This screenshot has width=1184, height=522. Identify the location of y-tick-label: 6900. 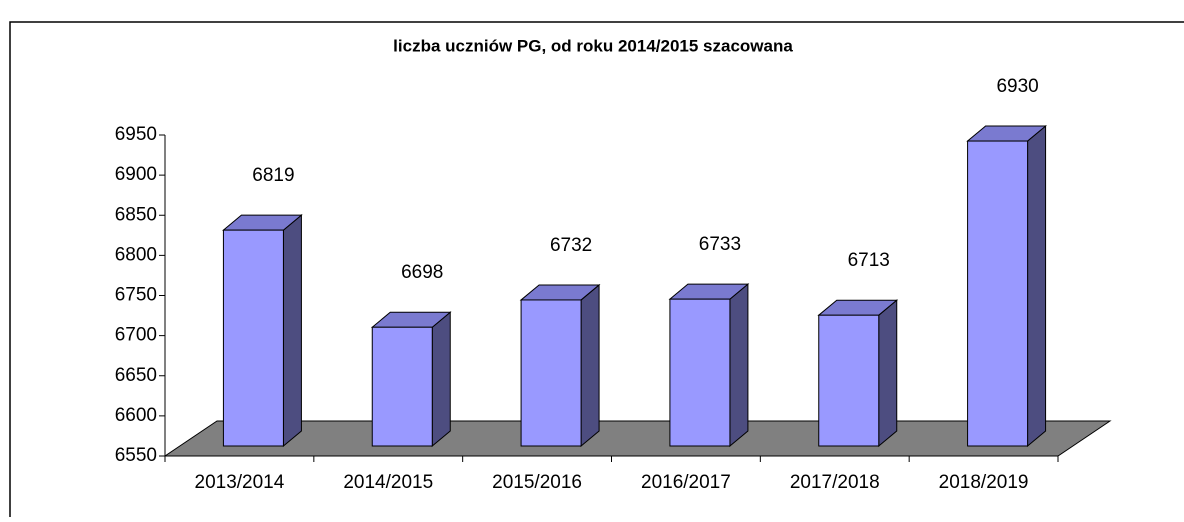
(136, 174).